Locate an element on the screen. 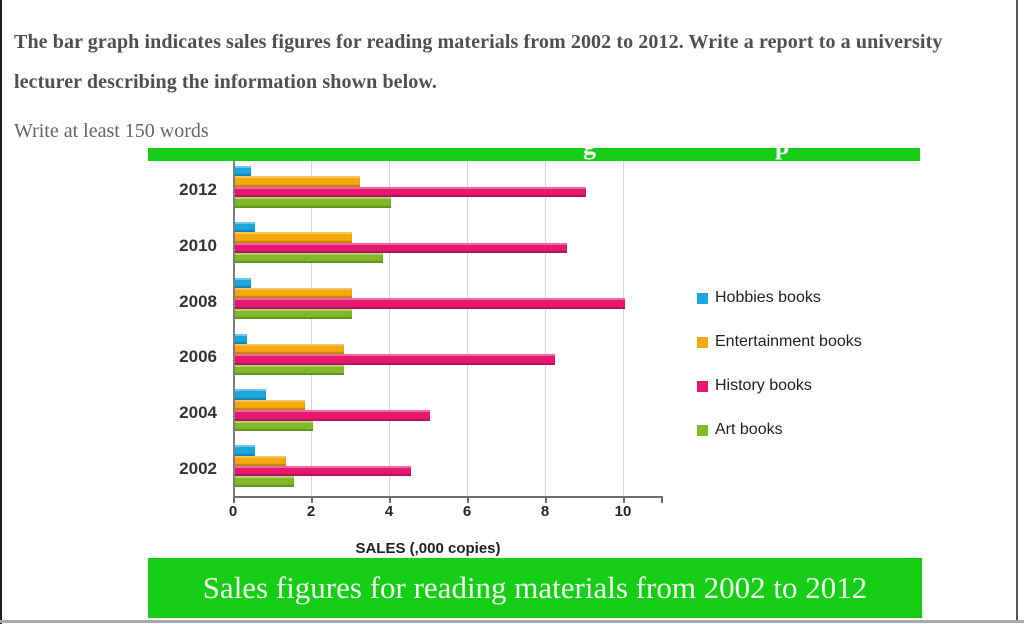 The width and height of the screenshot is (1024, 624). bar-2008-entertainment-books is located at coordinates (293, 293).